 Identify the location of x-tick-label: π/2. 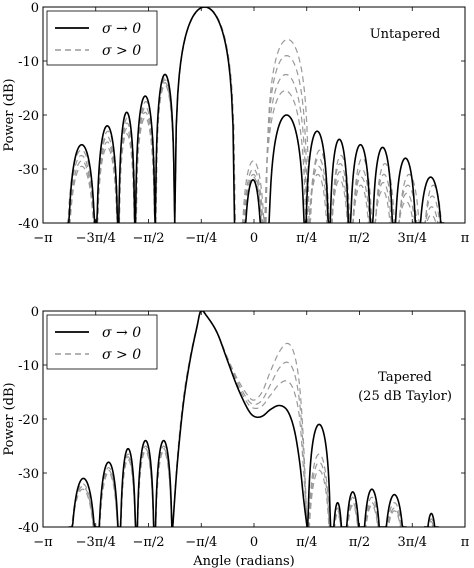
(359, 238).